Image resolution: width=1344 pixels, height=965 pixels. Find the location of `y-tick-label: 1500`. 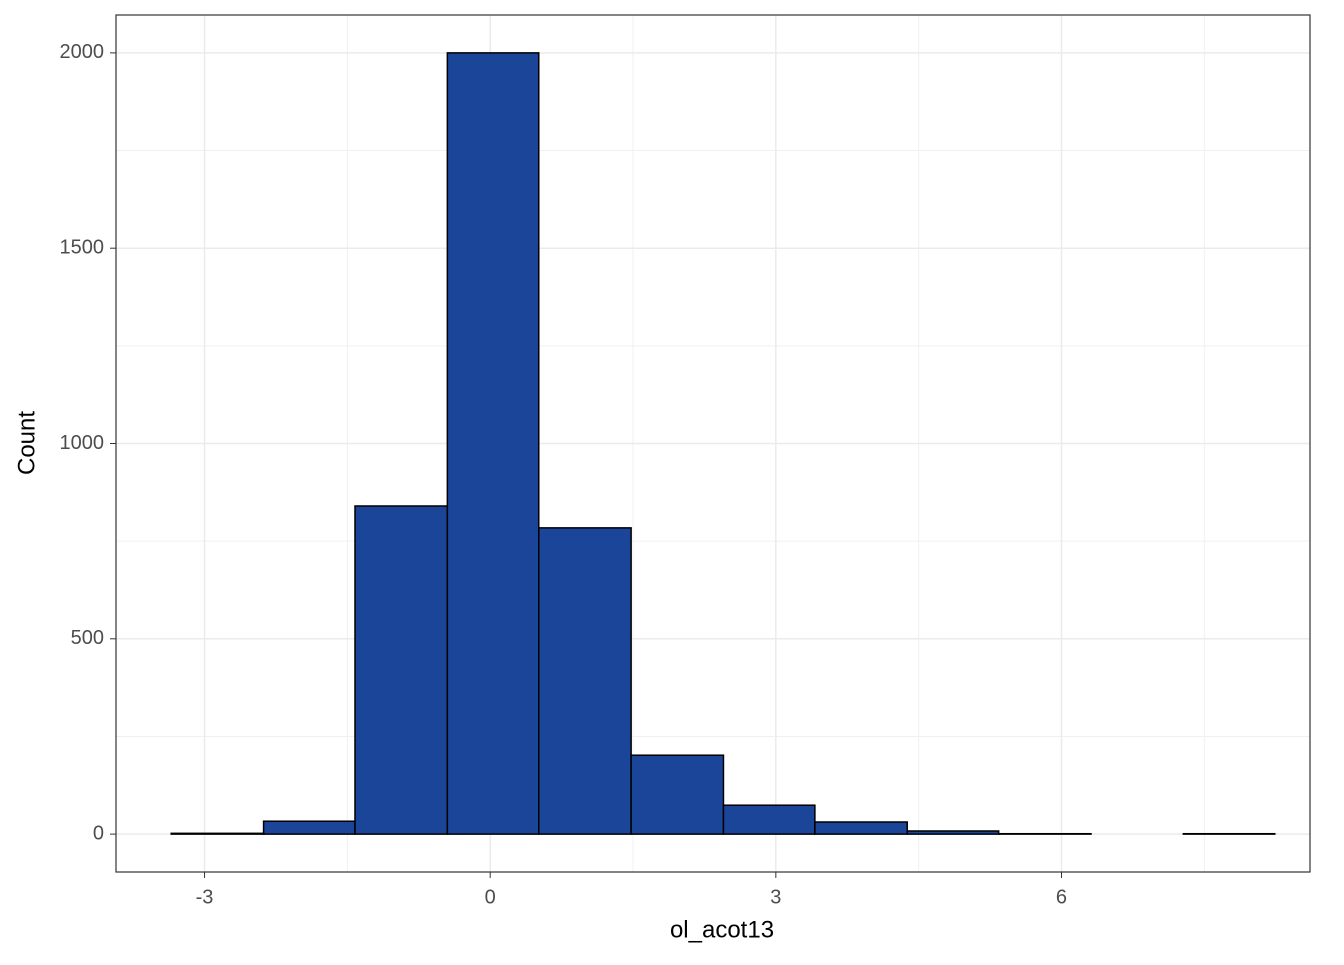

y-tick-label: 1500 is located at coordinates (82, 247).